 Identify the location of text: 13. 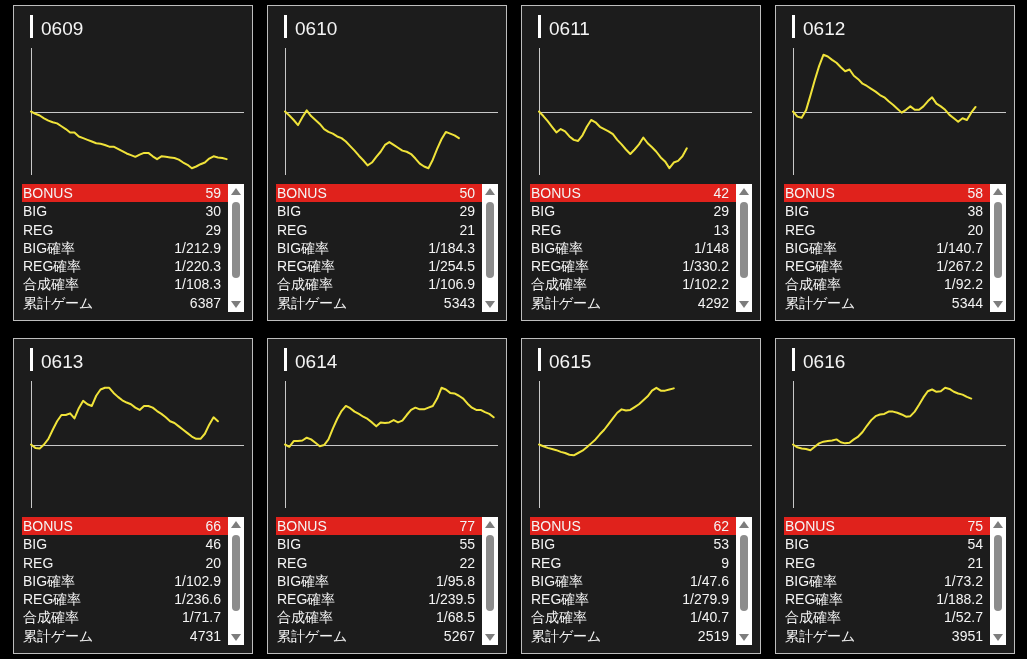
(721, 229).